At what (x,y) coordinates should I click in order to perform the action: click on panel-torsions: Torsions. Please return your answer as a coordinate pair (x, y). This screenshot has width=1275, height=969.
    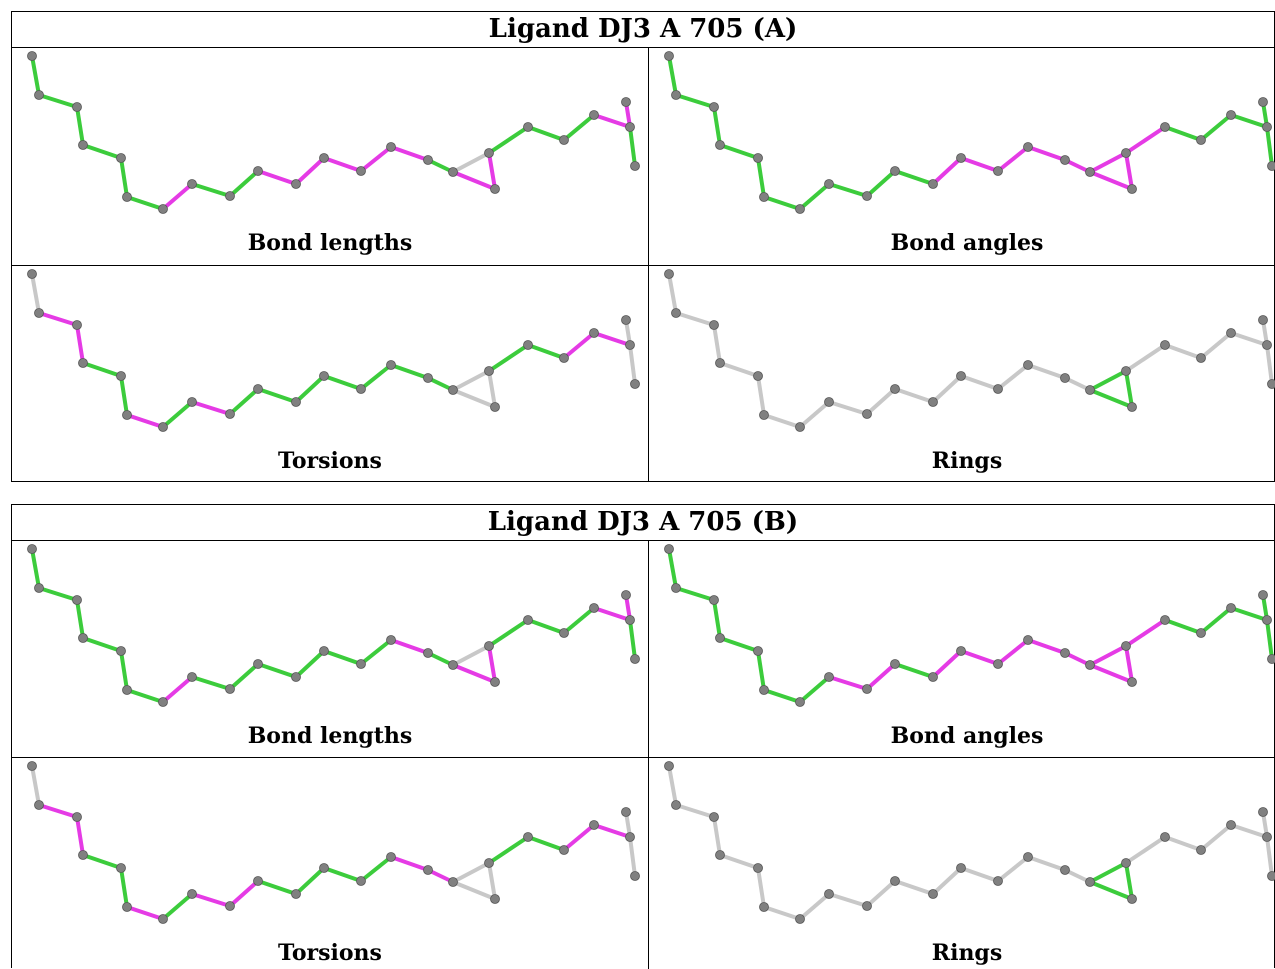
    Looking at the image, I should click on (330, 863).